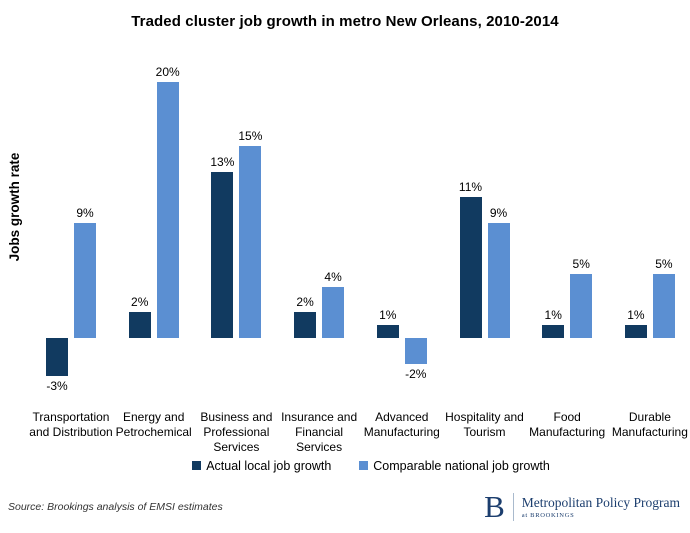 Image resolution: width=690 pixels, height=533 pixels. What do you see at coordinates (333, 276) in the screenshot?
I see `value-label: 4%` at bounding box center [333, 276].